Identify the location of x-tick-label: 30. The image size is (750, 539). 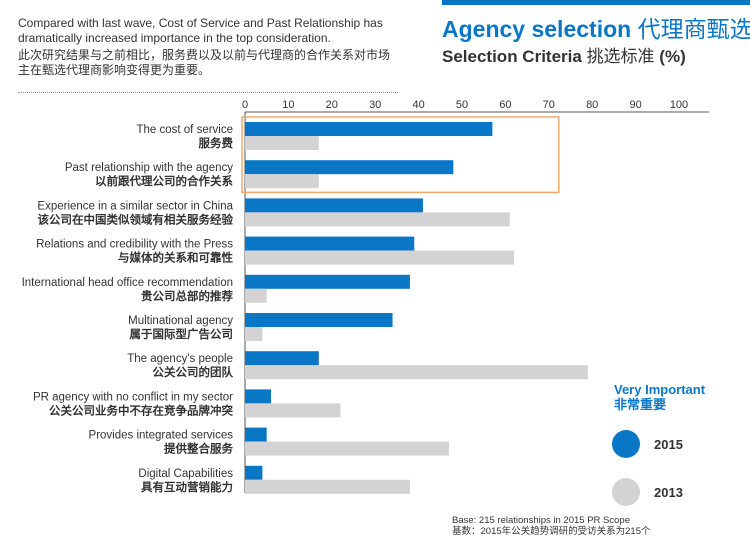
(375, 105).